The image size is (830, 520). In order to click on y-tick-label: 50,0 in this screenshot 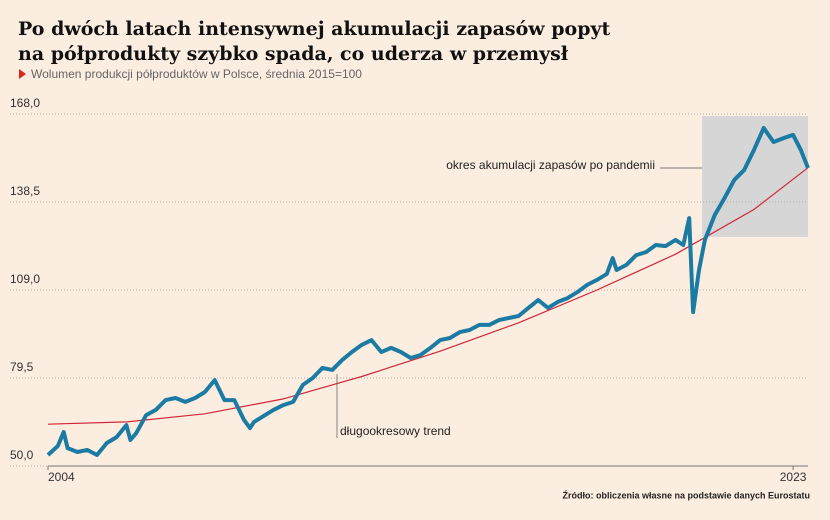, I will do `click(22, 455)`.